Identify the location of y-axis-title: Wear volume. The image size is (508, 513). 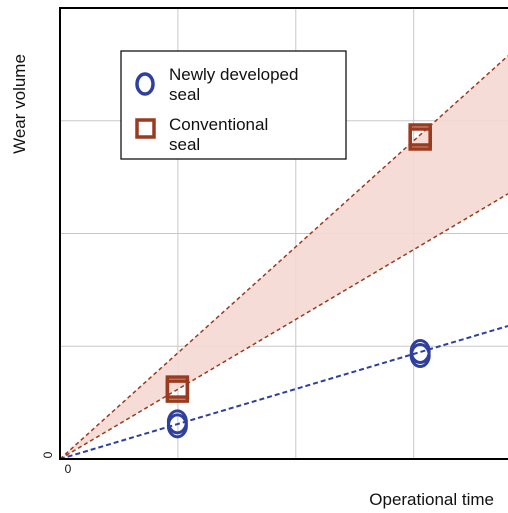
(19, 104).